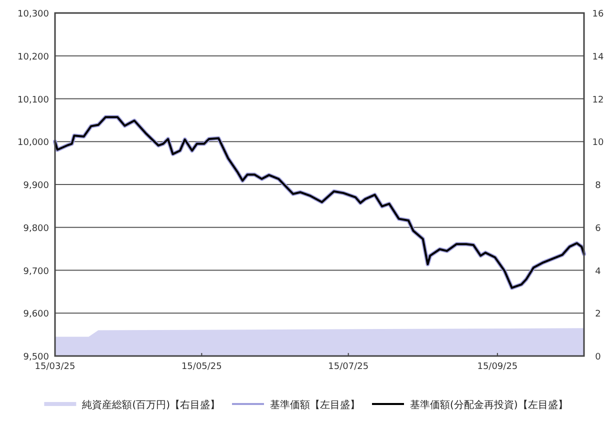  Describe the element at coordinates (201, 367) in the screenshot. I see `x-tick-label: 15/05/25` at that location.